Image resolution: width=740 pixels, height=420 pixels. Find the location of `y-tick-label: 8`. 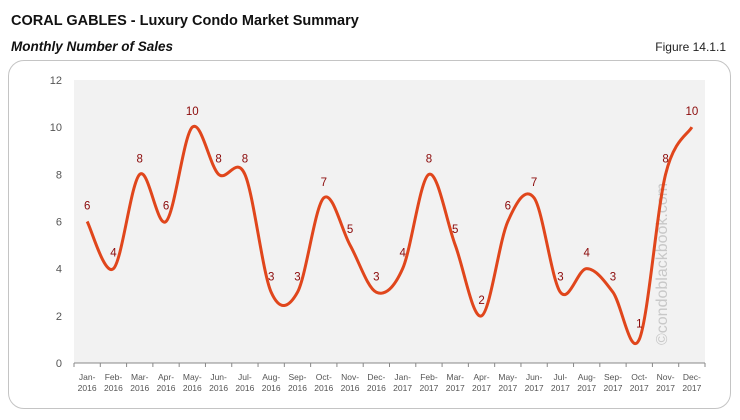

y-tick-label: 8 is located at coordinates (59, 175).